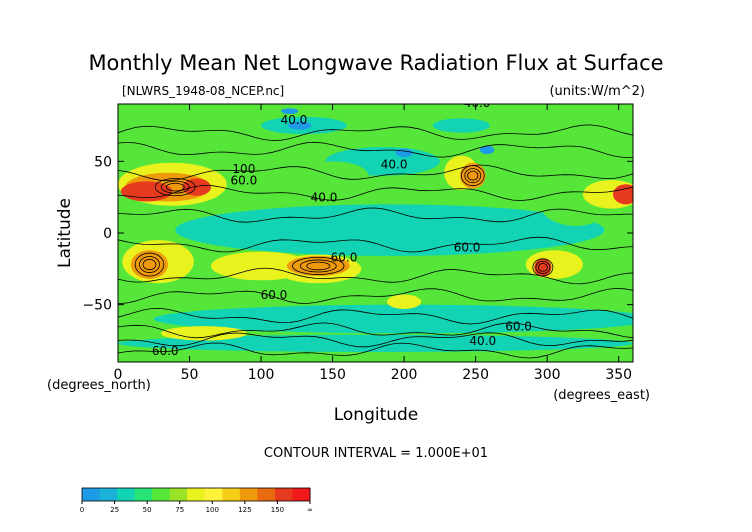  What do you see at coordinates (103, 162) in the screenshot?
I see `y-tick-label: 50` at bounding box center [103, 162].